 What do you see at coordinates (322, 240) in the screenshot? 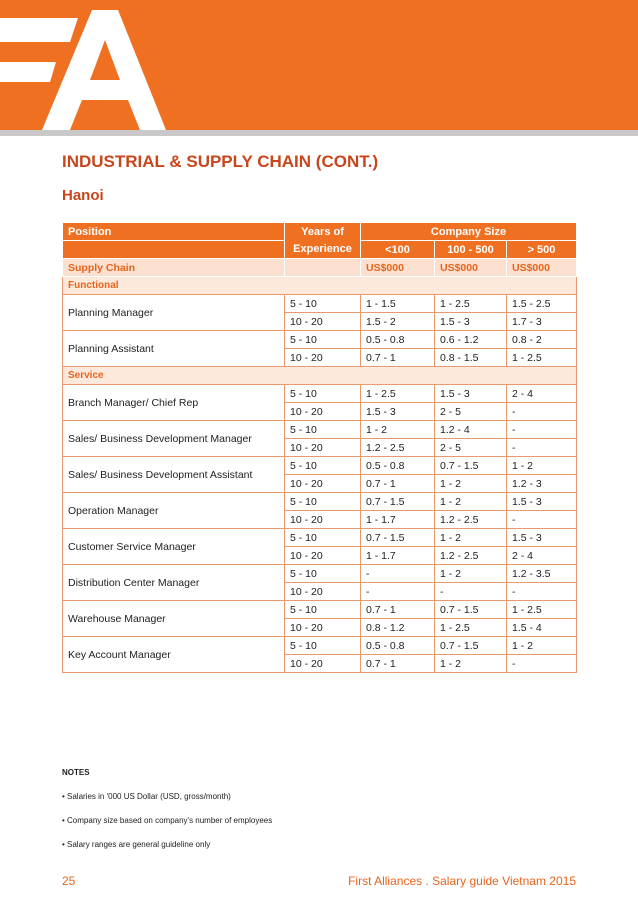
I see `header-experience: Years of Experience` at bounding box center [322, 240].